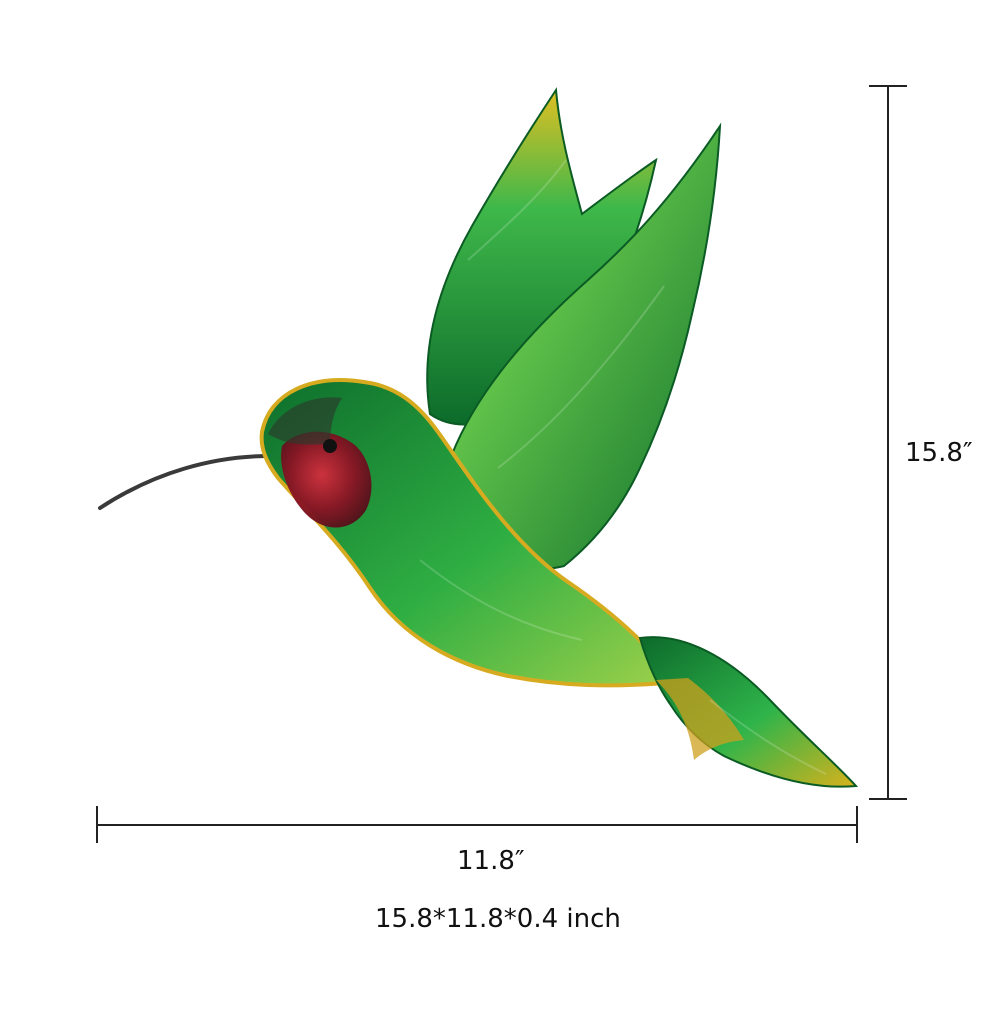 This screenshot has width=1005, height=1009. I want to click on height-value: 15.8″, so click(939, 453).